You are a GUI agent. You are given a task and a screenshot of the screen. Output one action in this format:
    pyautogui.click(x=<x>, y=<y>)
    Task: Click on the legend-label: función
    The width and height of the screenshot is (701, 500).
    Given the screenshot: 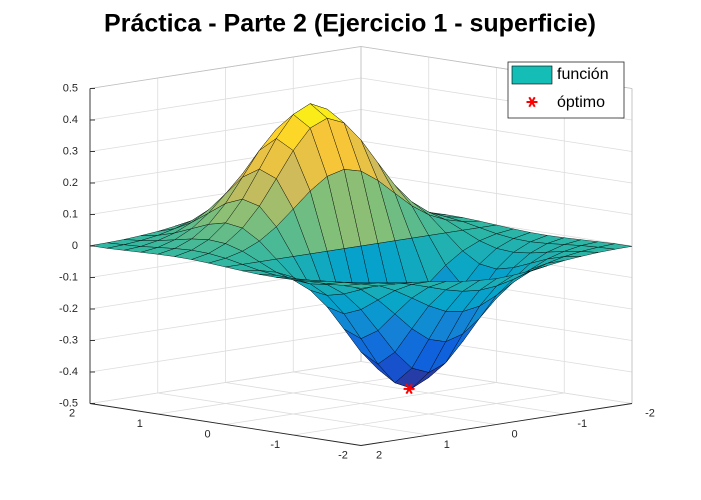 What is the action you would take?
    pyautogui.click(x=583, y=74)
    